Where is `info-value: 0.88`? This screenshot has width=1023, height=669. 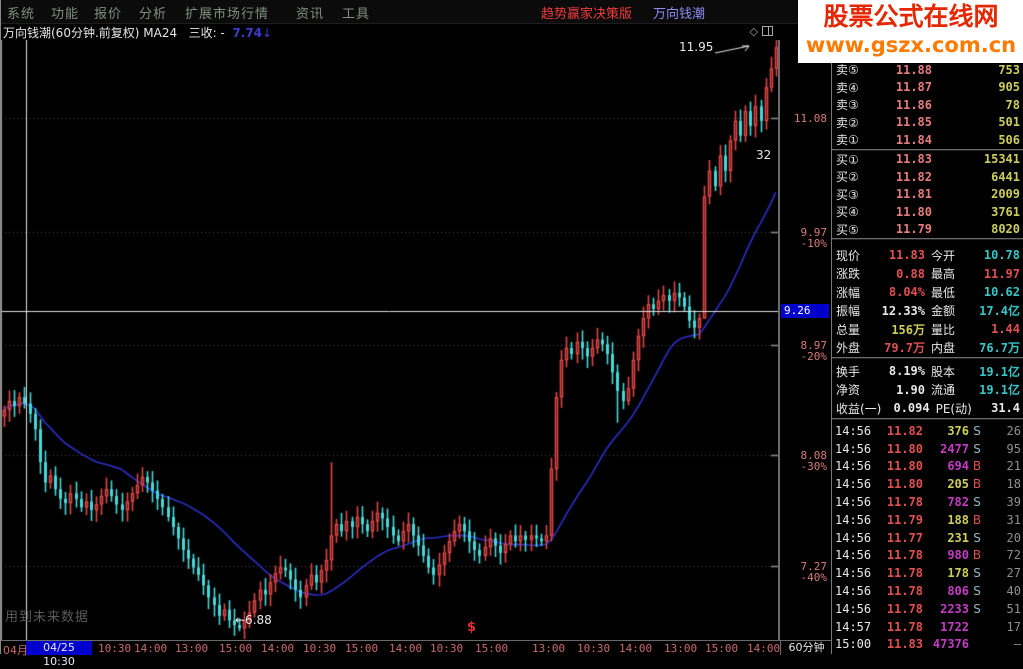
info-value: 0.88 is located at coordinates (910, 273).